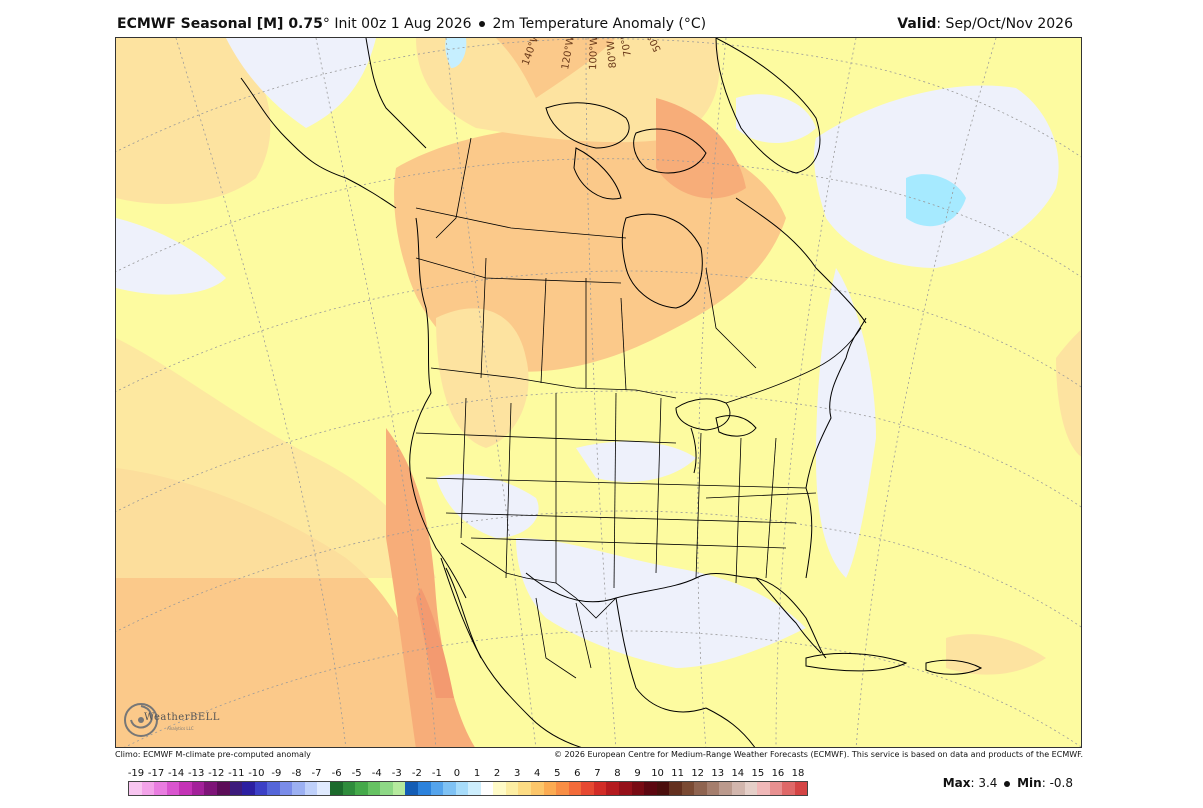  What do you see at coordinates (599, 24) in the screenshot?
I see `variable-name: 2m Temperature Anomaly (°C)` at bounding box center [599, 24].